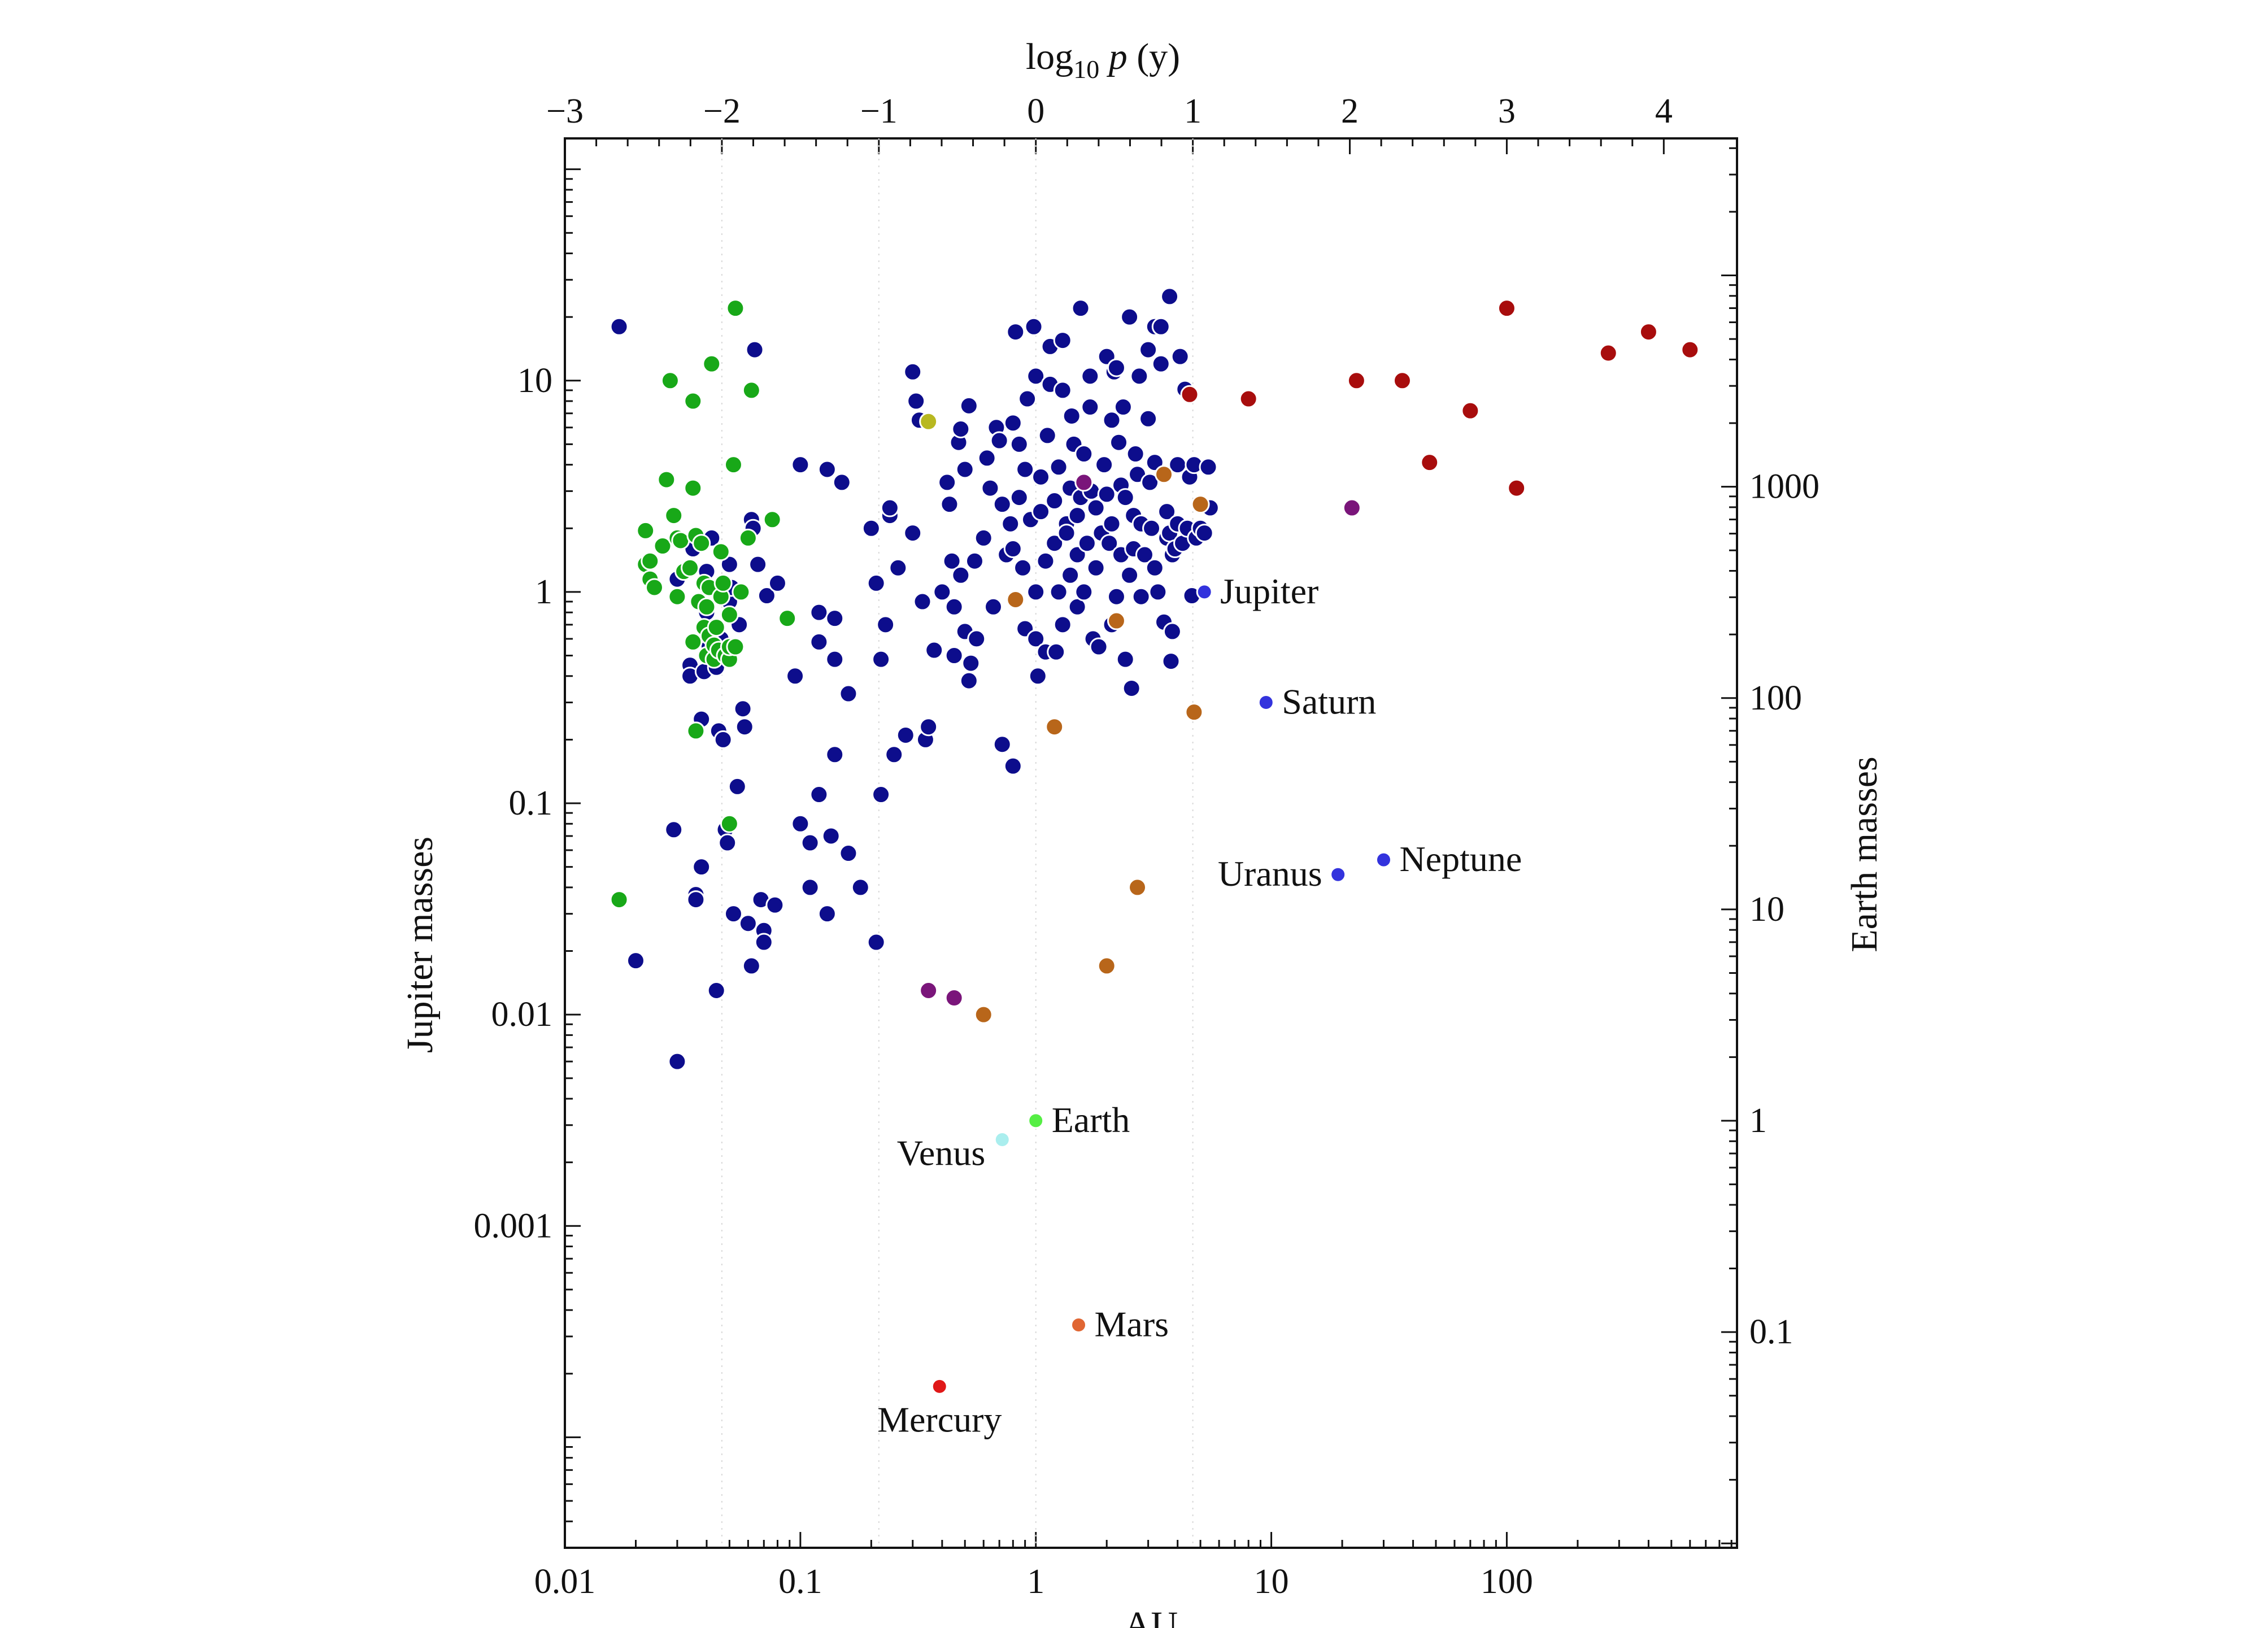 This screenshot has height=1628, width=2268. I want to click on planet-marker-saturn, so click(1265, 702).